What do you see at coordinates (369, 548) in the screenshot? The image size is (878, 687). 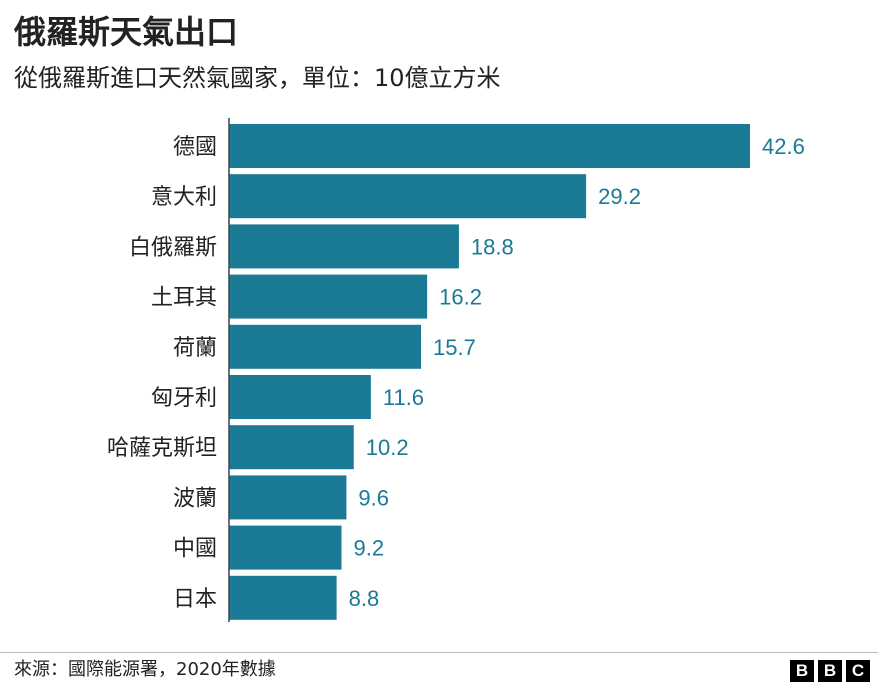 I see `value-label: 9.2` at bounding box center [369, 548].